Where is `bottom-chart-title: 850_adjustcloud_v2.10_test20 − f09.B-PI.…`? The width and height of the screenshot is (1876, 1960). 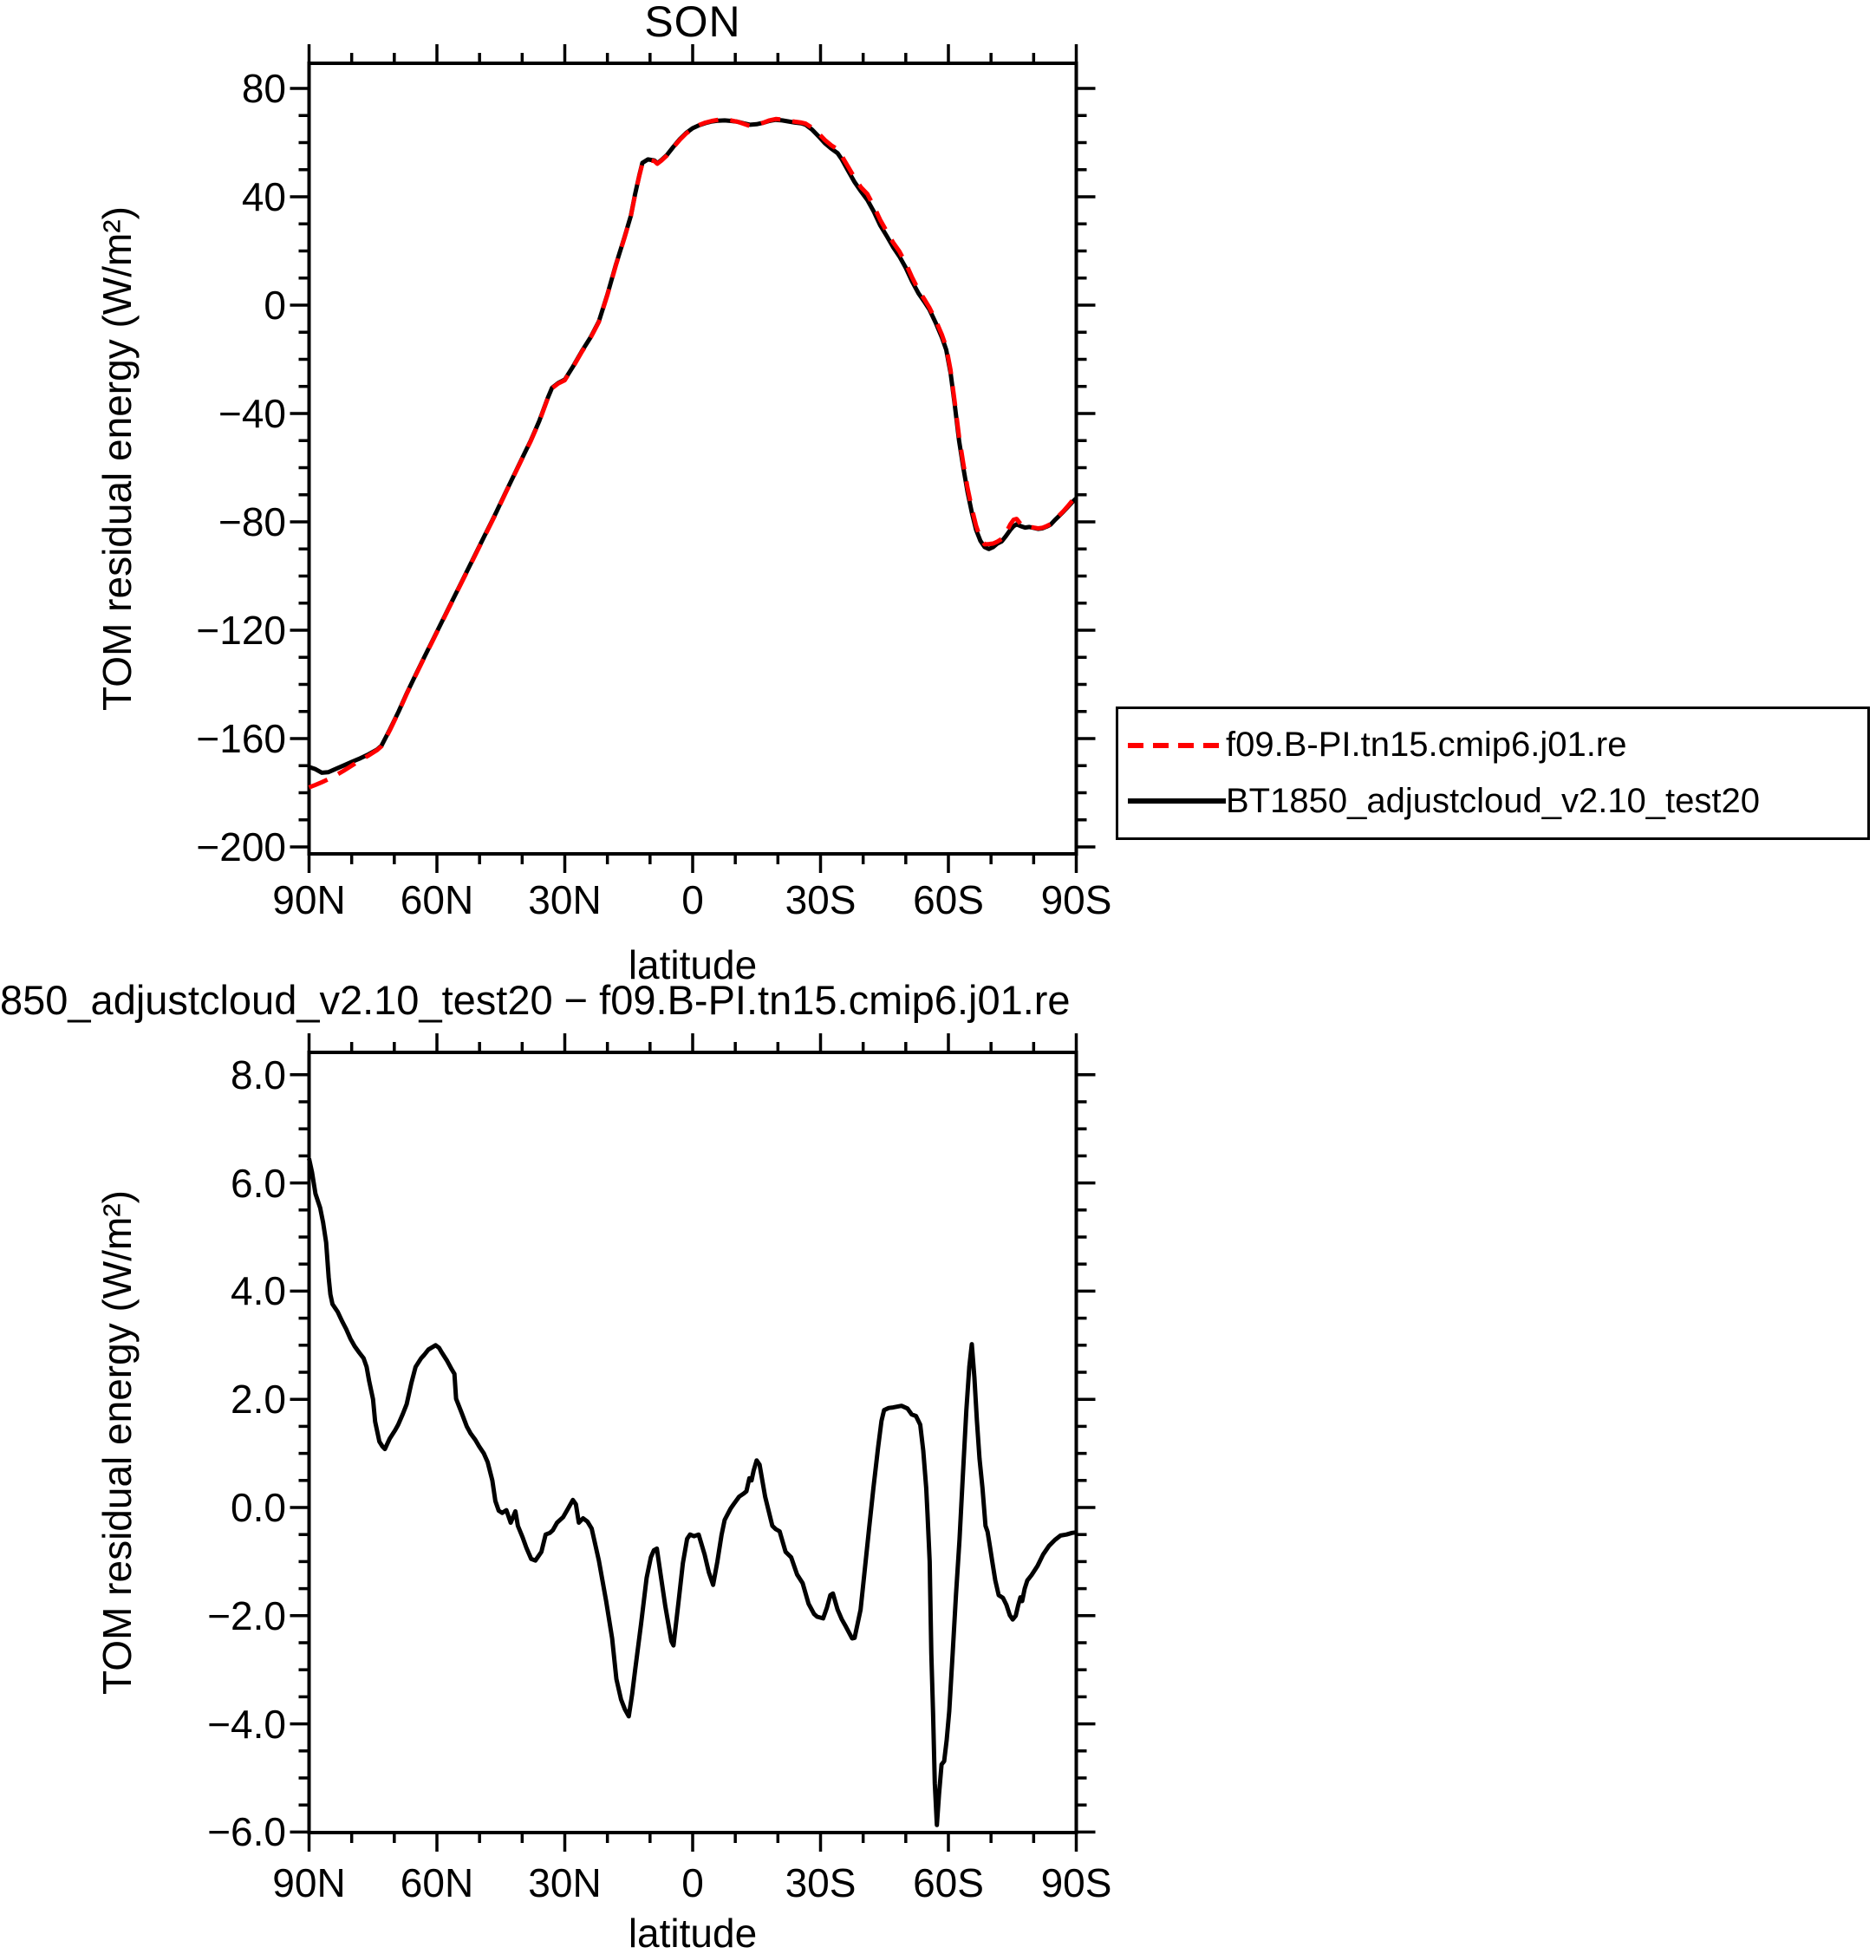
bottom-chart-title: 850_adjustcloud_v2.10_test20 − f09.B-PI.… is located at coordinates (535, 1000).